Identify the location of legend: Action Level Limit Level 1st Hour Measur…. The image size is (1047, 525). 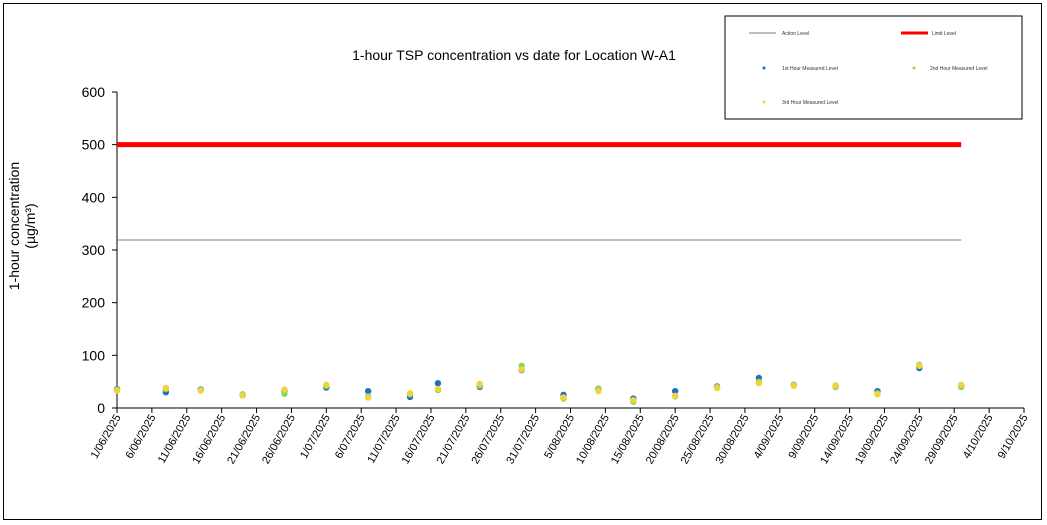
(873, 67).